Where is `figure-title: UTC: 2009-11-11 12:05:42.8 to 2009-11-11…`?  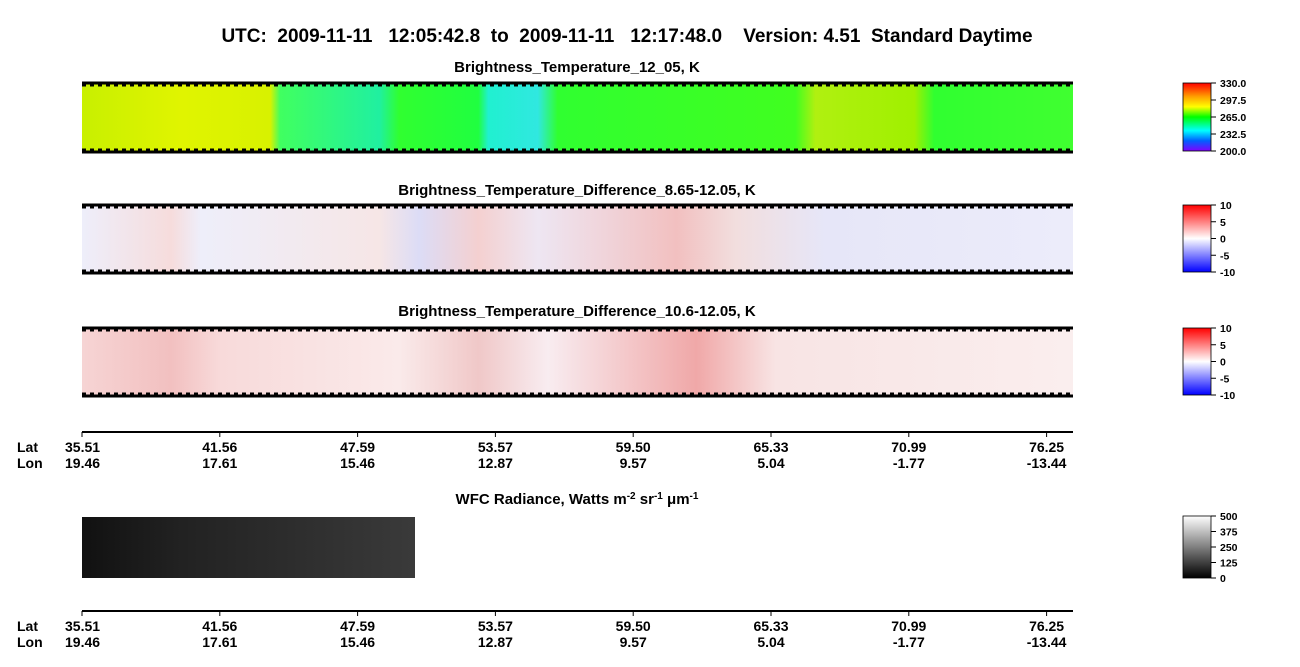
figure-title: UTC: 2009-11-11 12:05:42.8 to 2009-11-11… is located at coordinates (626, 36).